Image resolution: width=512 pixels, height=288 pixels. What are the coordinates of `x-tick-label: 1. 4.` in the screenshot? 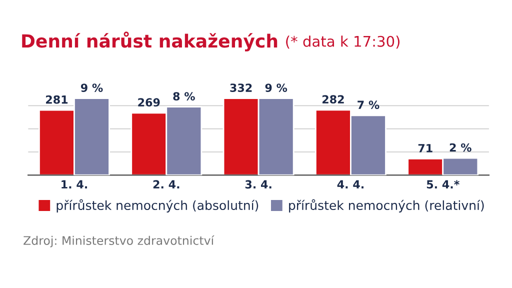 It's located at (74, 184).